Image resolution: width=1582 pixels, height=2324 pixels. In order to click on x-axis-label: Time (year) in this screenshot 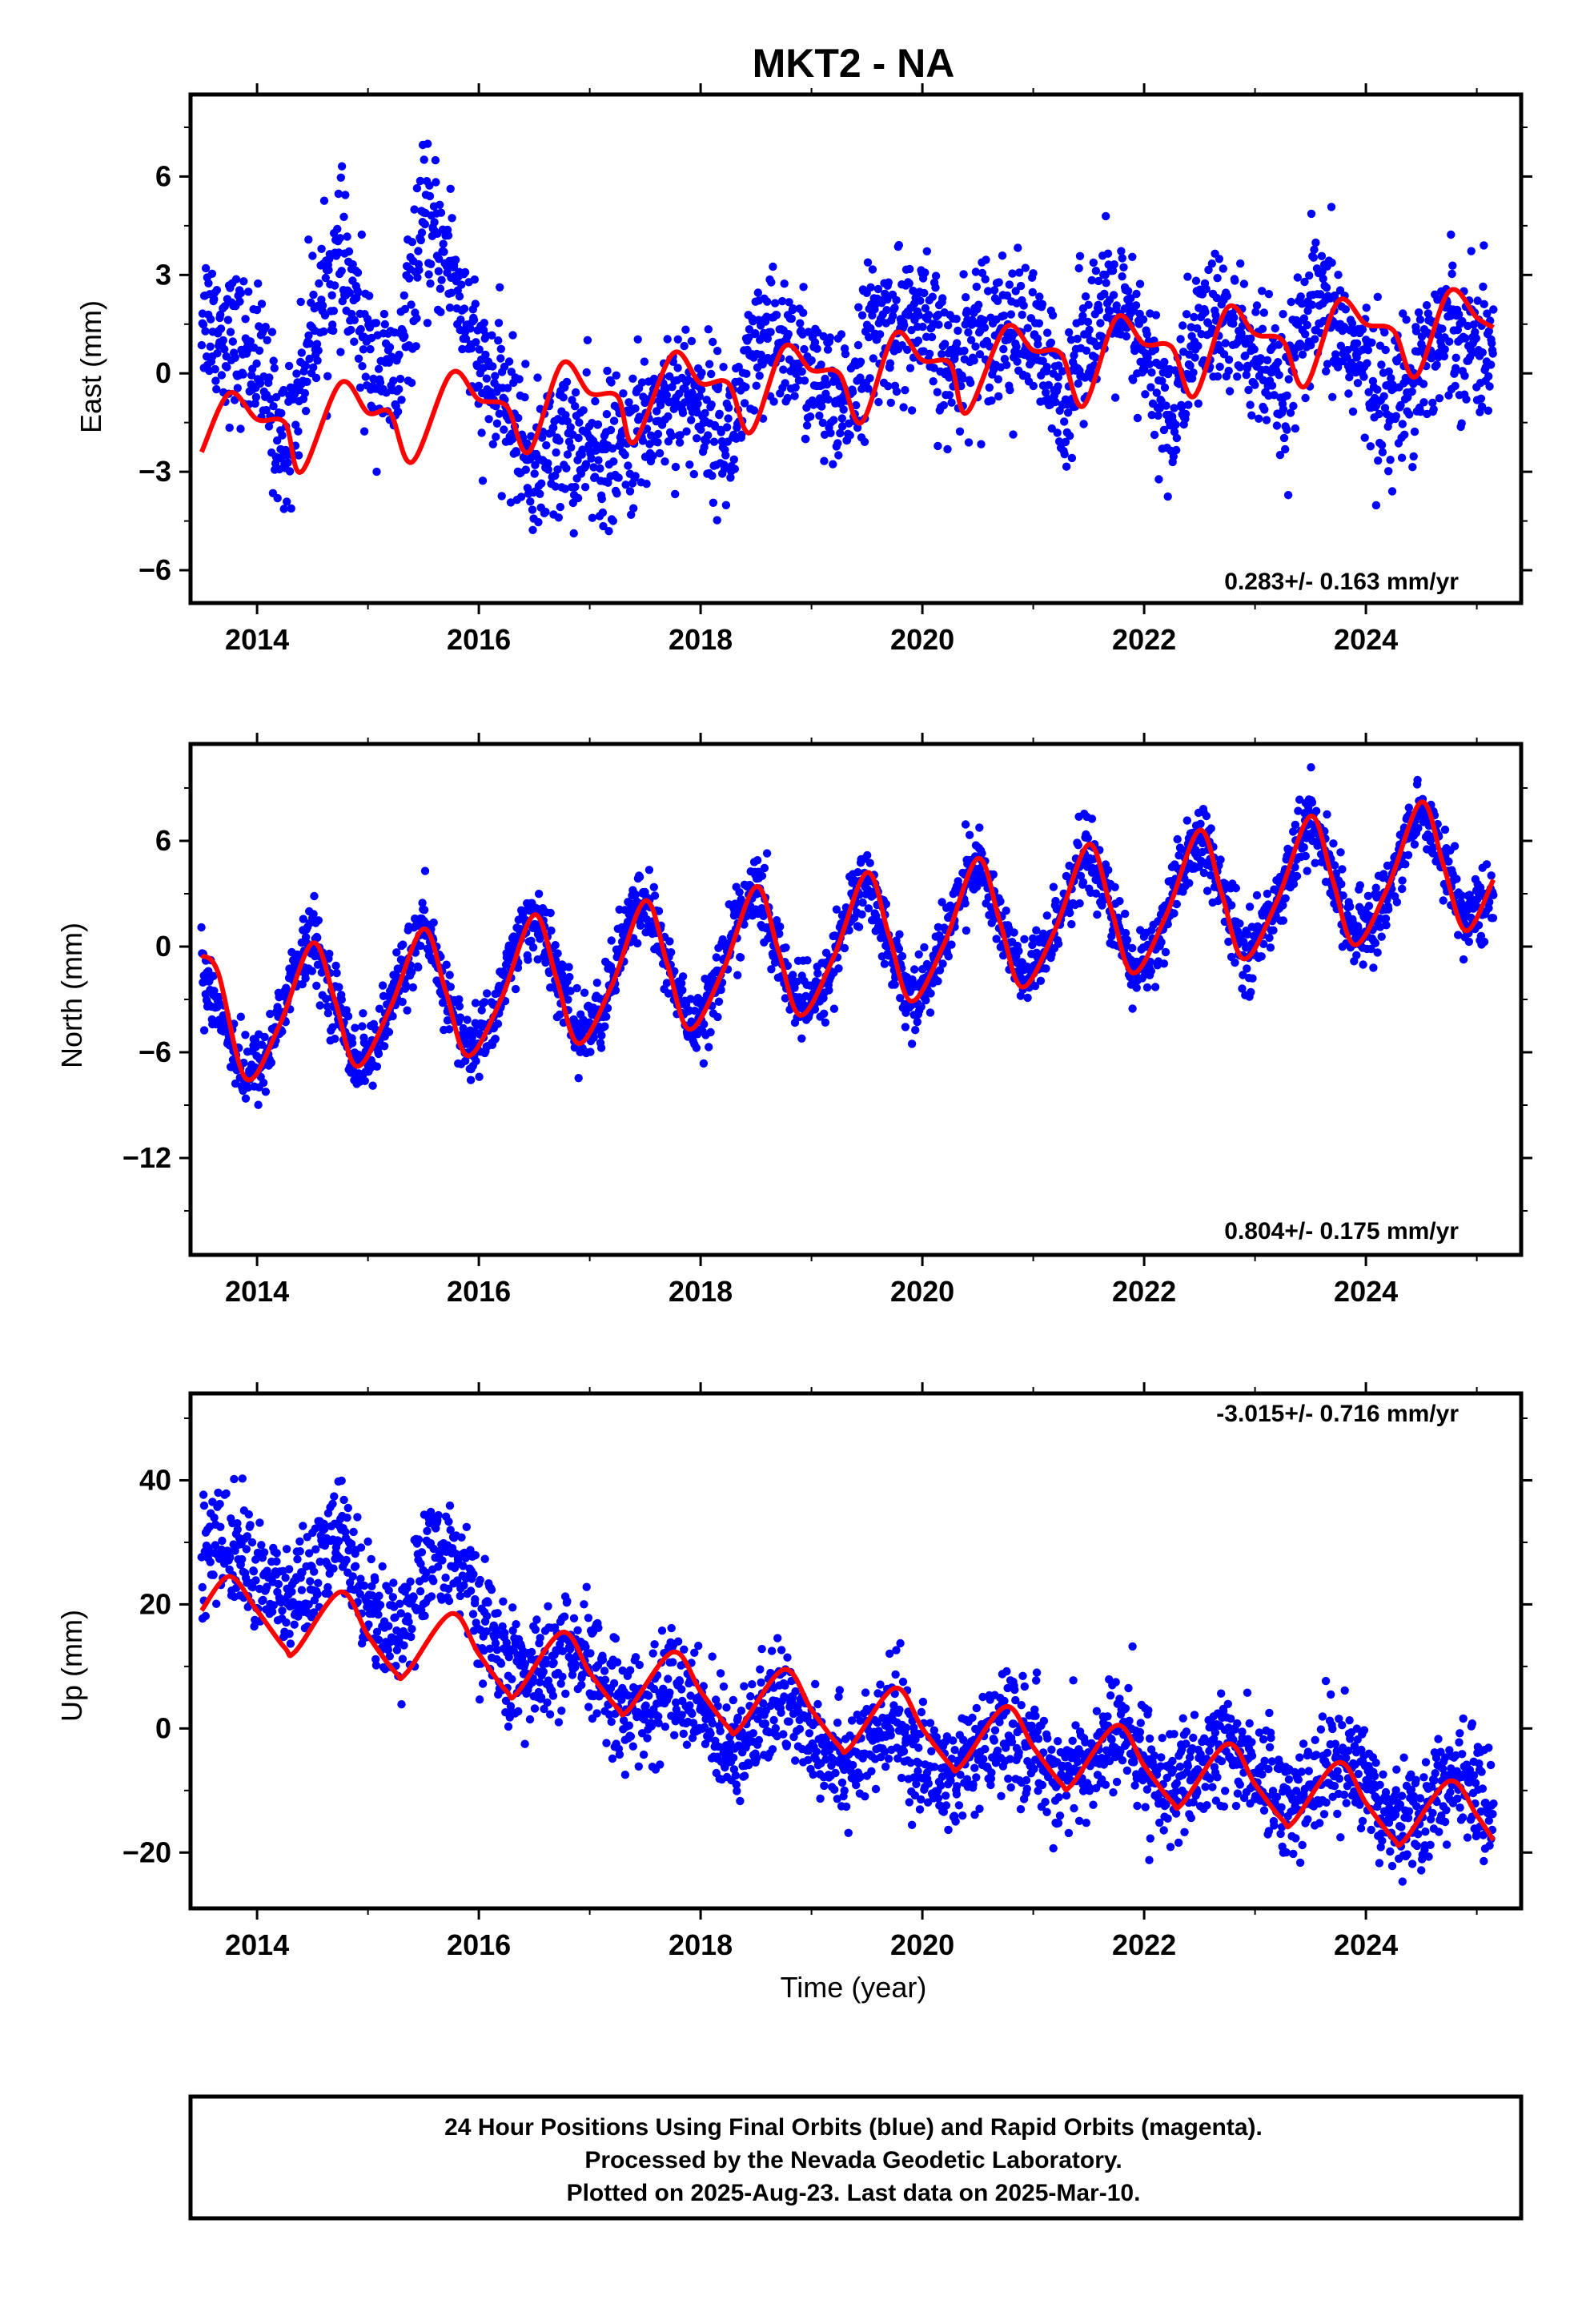, I will do `click(854, 1988)`.